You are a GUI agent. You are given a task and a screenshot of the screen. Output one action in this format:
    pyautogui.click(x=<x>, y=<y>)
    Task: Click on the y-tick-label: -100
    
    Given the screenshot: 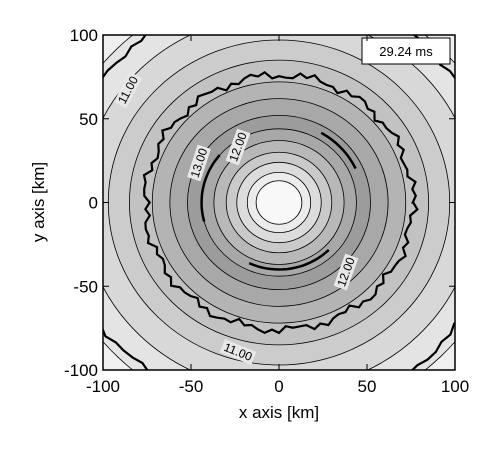 What is the action you would take?
    pyautogui.click(x=81, y=370)
    